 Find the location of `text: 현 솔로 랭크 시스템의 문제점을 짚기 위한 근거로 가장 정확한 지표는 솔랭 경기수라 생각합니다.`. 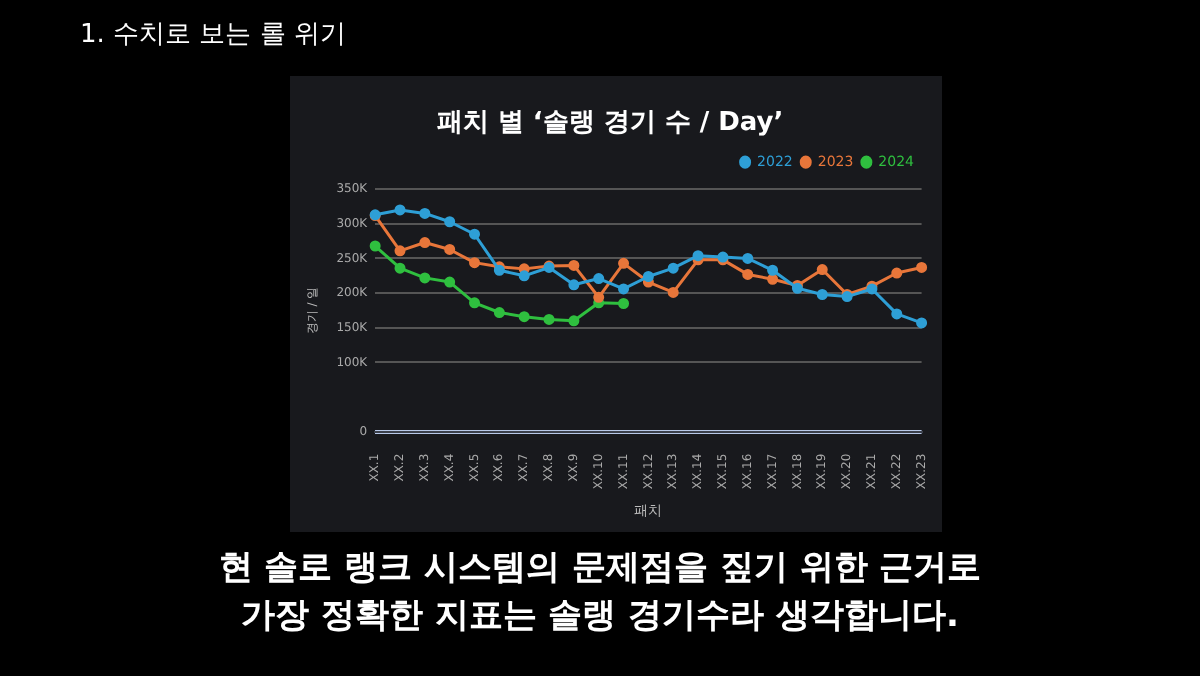

text: 현 솔로 랭크 시스템의 문제점을 짚기 위한 근거로 가장 정확한 지표는 솔랭 경기수라 생각합니다. is located at coordinates (600, 593).